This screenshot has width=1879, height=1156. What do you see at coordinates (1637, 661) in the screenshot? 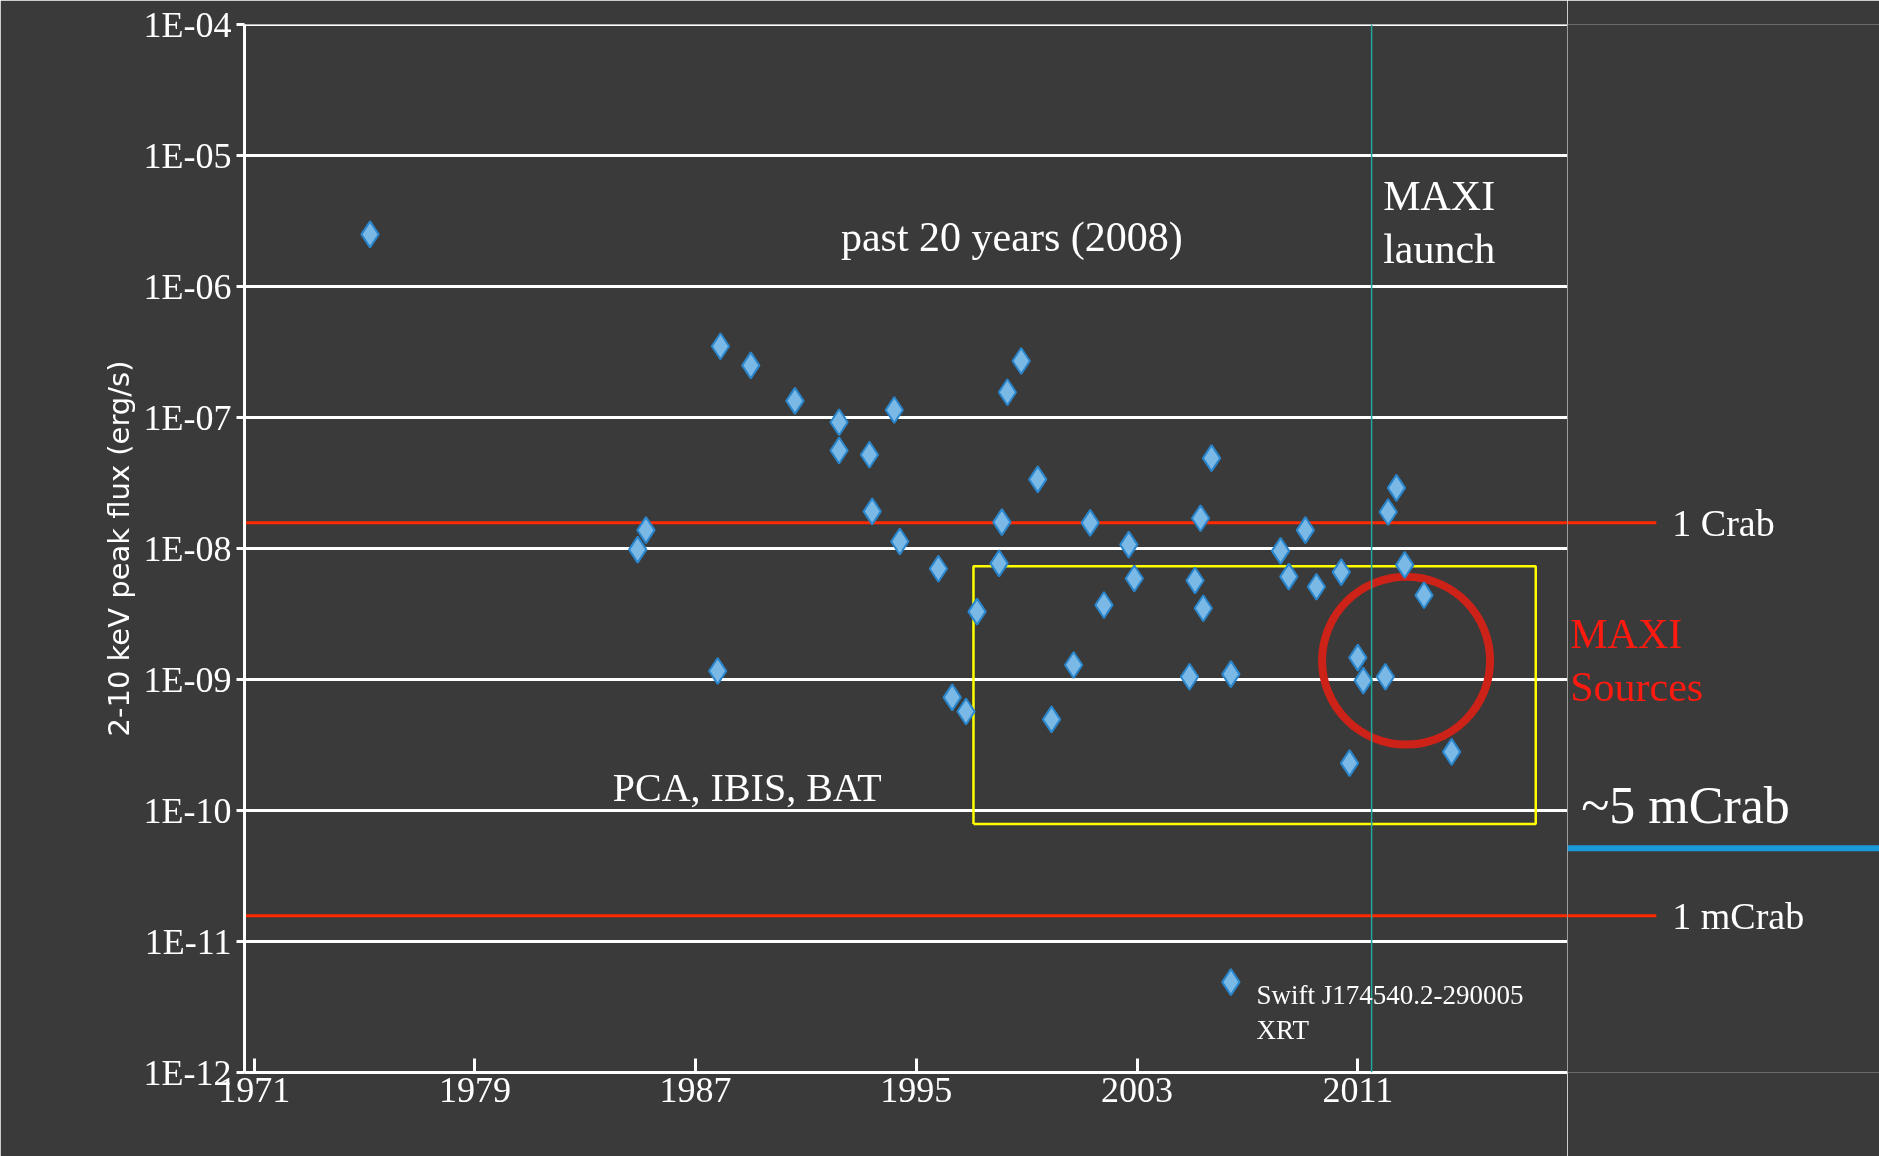
I see `text: MAXI Sources` at bounding box center [1637, 661].